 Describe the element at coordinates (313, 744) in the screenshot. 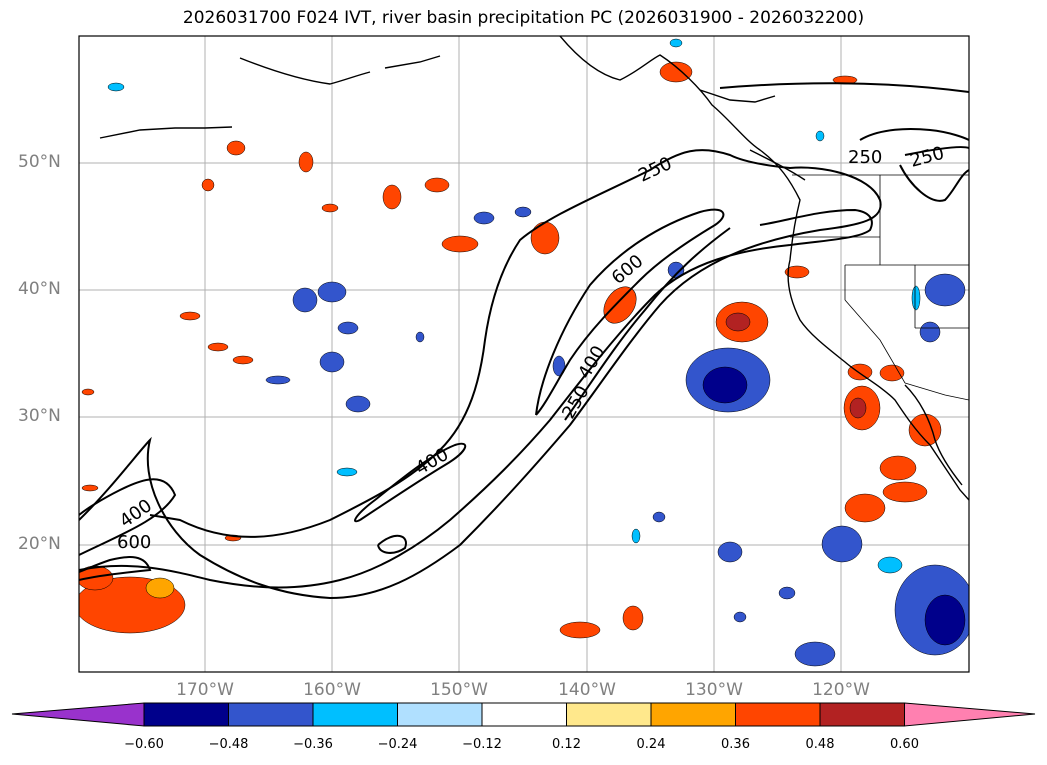

I see `colorbar-tick-label: −0.36` at that location.